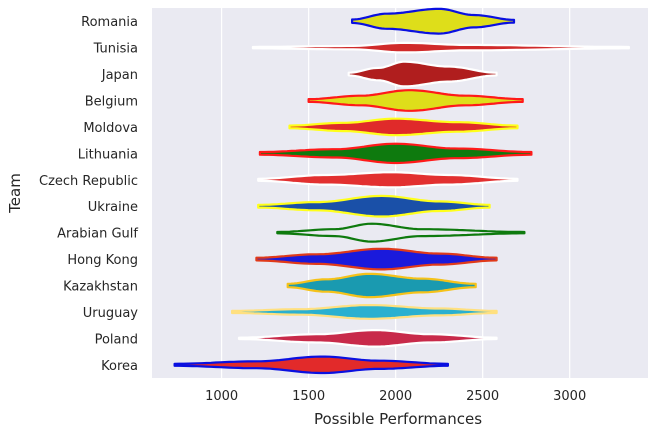  I want to click on violin-japan, so click(422, 74).